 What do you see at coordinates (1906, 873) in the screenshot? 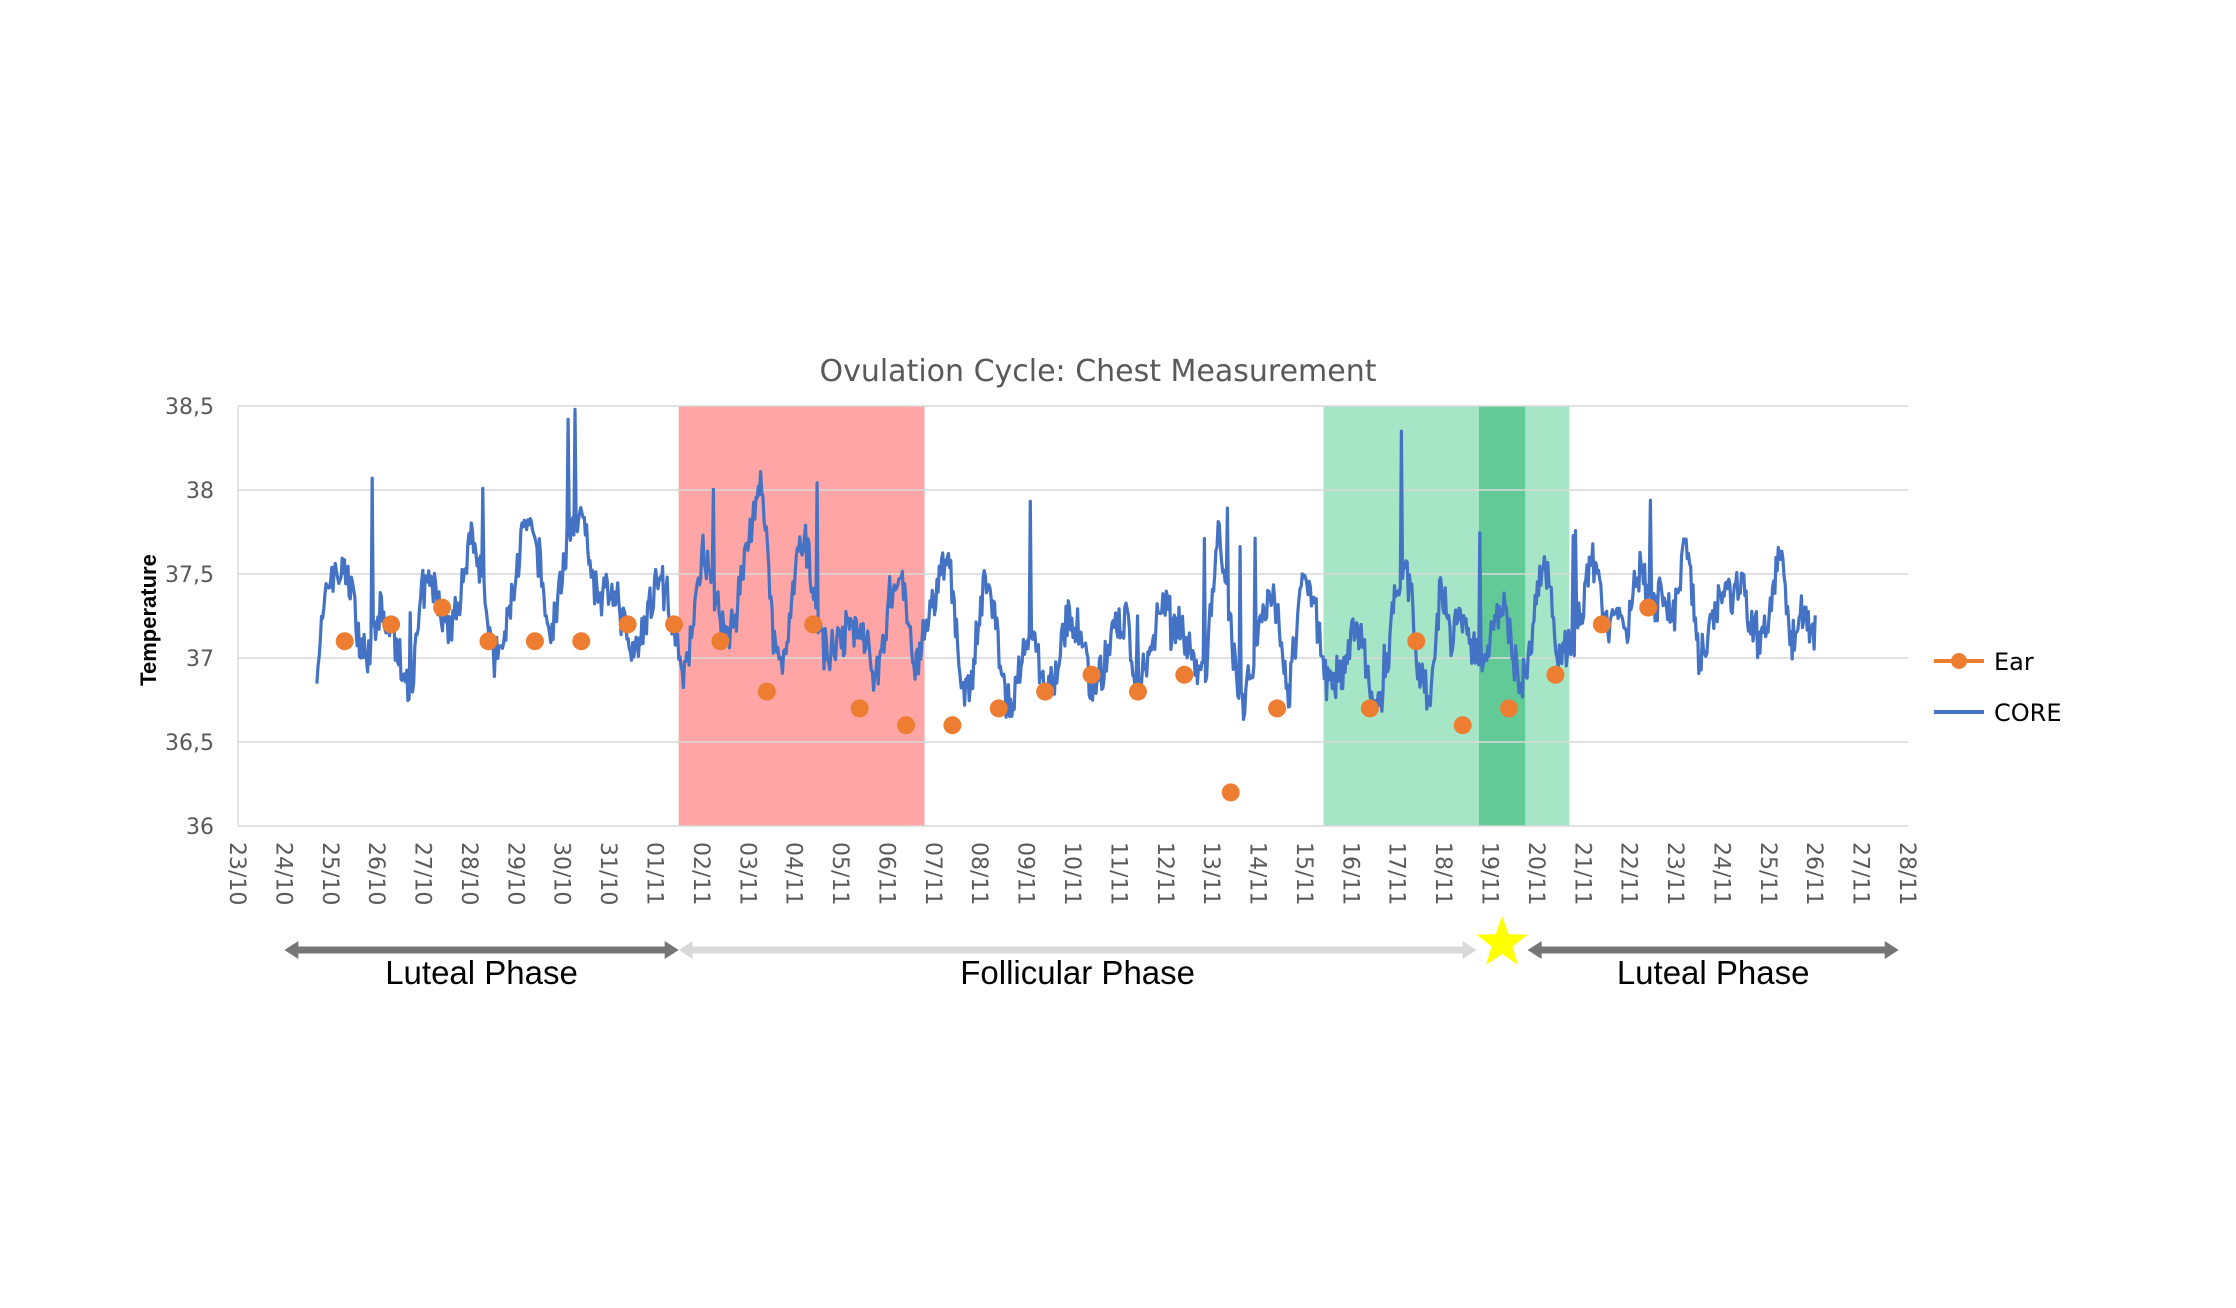
I see `x-tick-label: 28/11` at bounding box center [1906, 873].